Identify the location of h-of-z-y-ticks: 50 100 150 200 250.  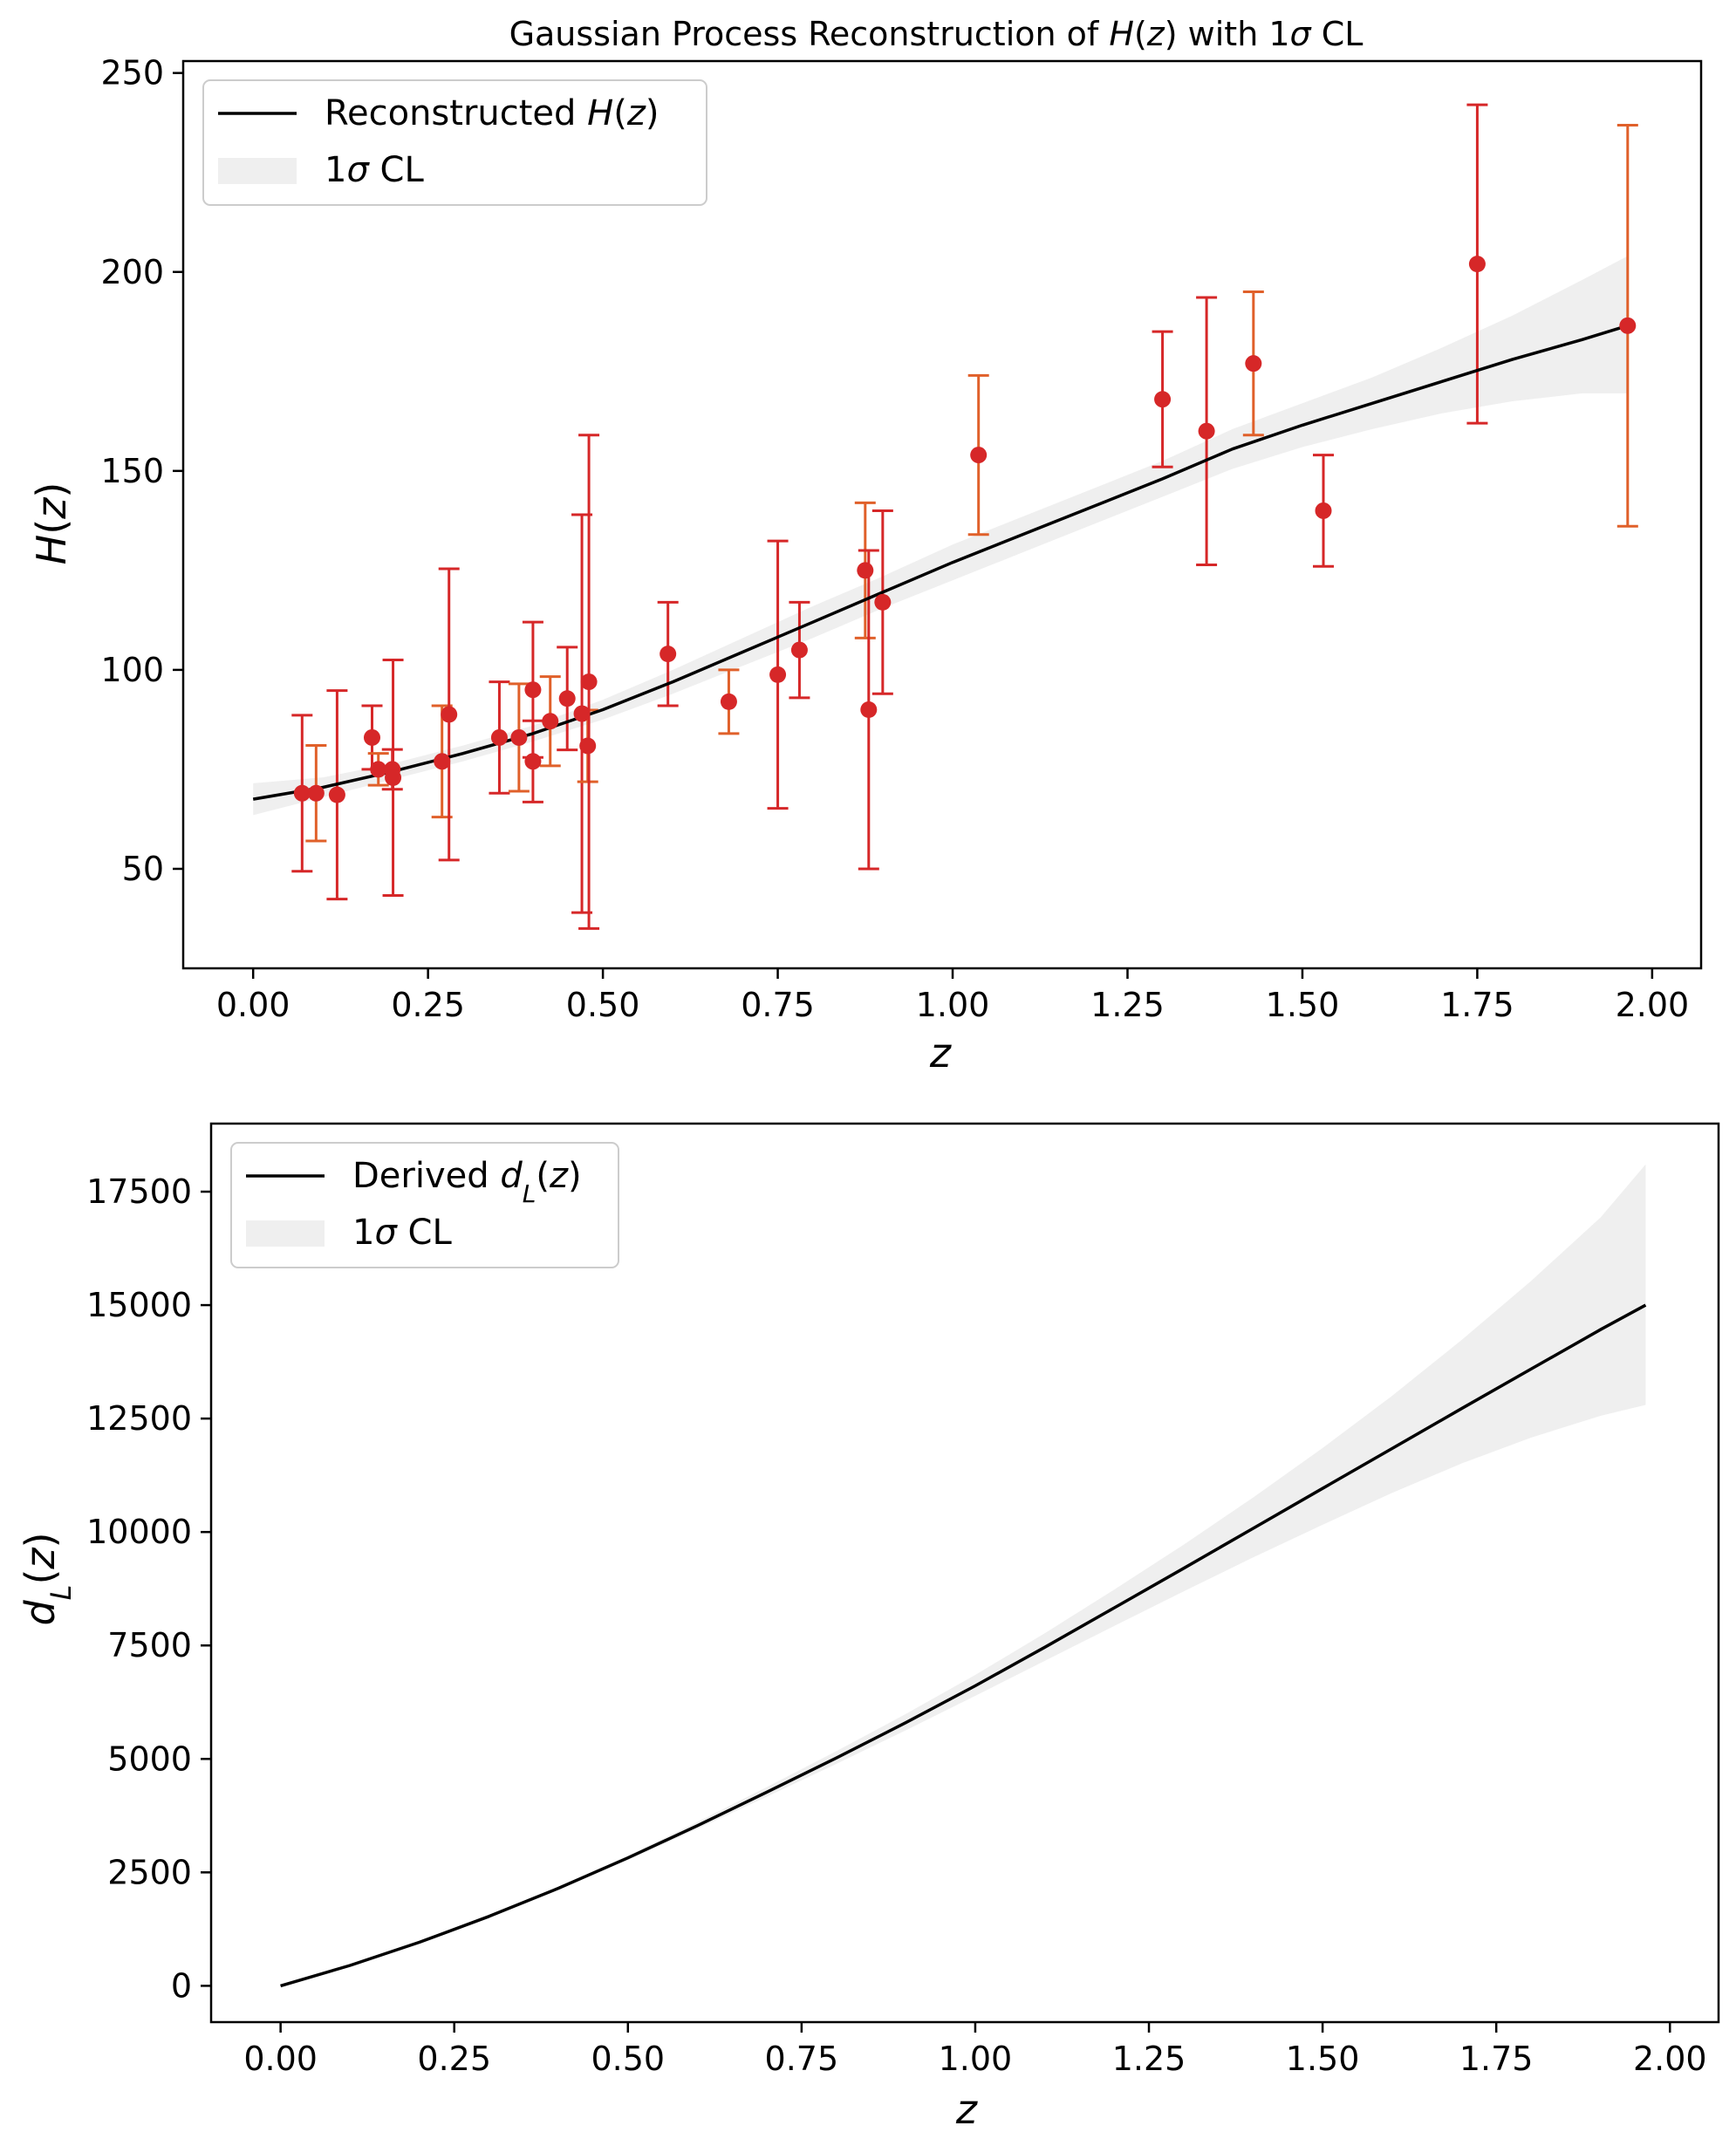
(141, 471).